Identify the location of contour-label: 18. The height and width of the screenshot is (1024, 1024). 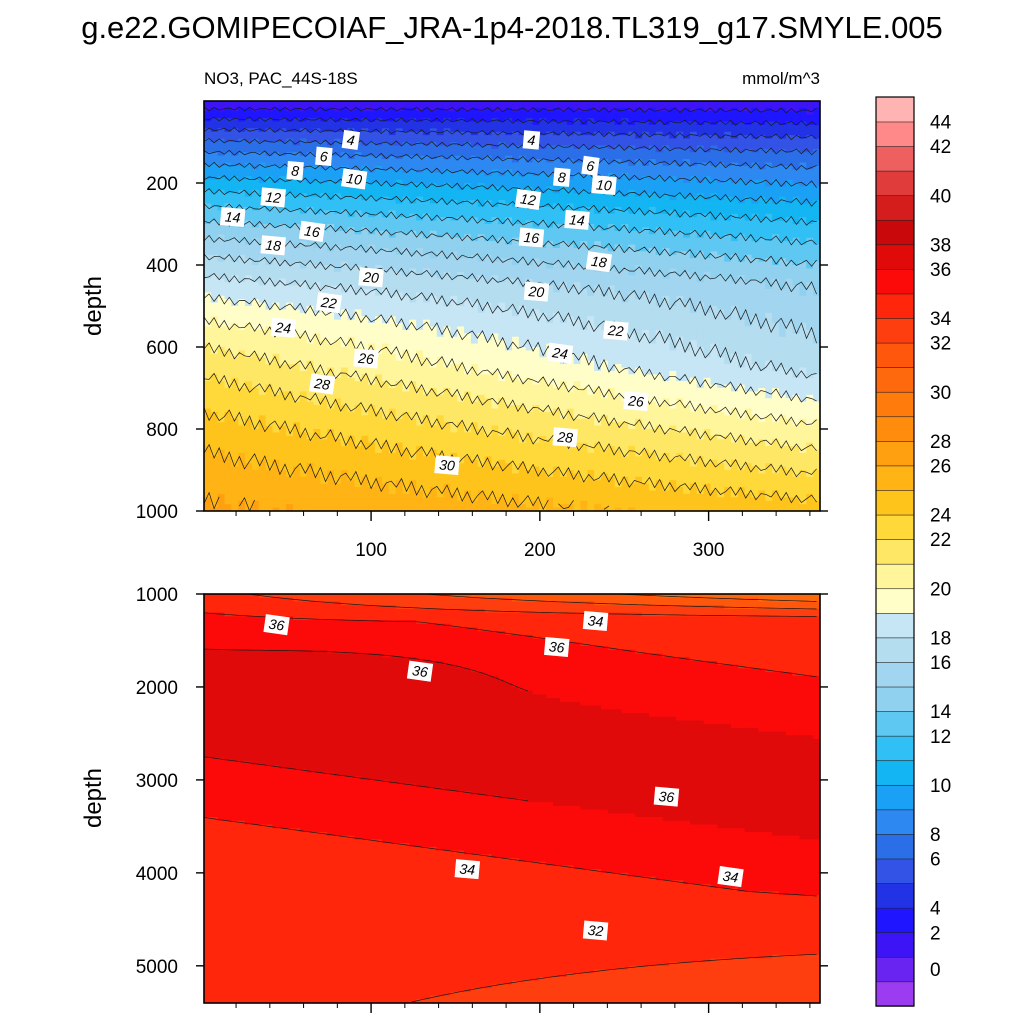
(273, 245).